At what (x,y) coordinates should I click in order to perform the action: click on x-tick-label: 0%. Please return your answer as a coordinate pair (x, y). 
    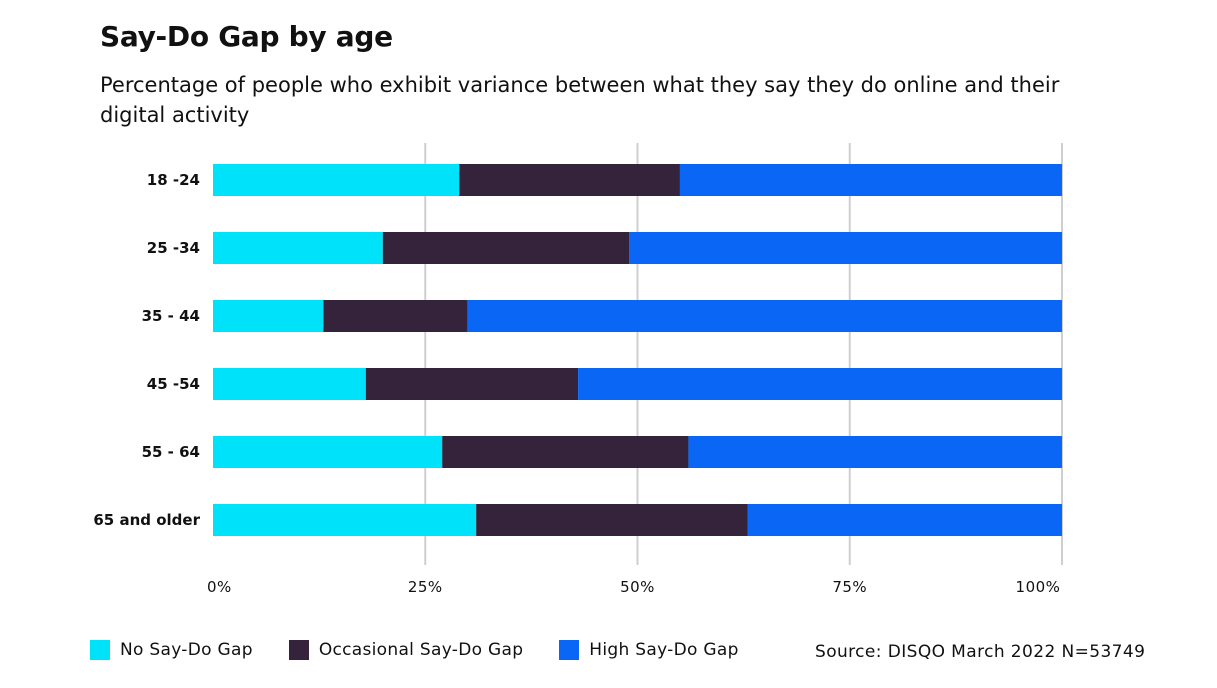
    Looking at the image, I should click on (219, 587).